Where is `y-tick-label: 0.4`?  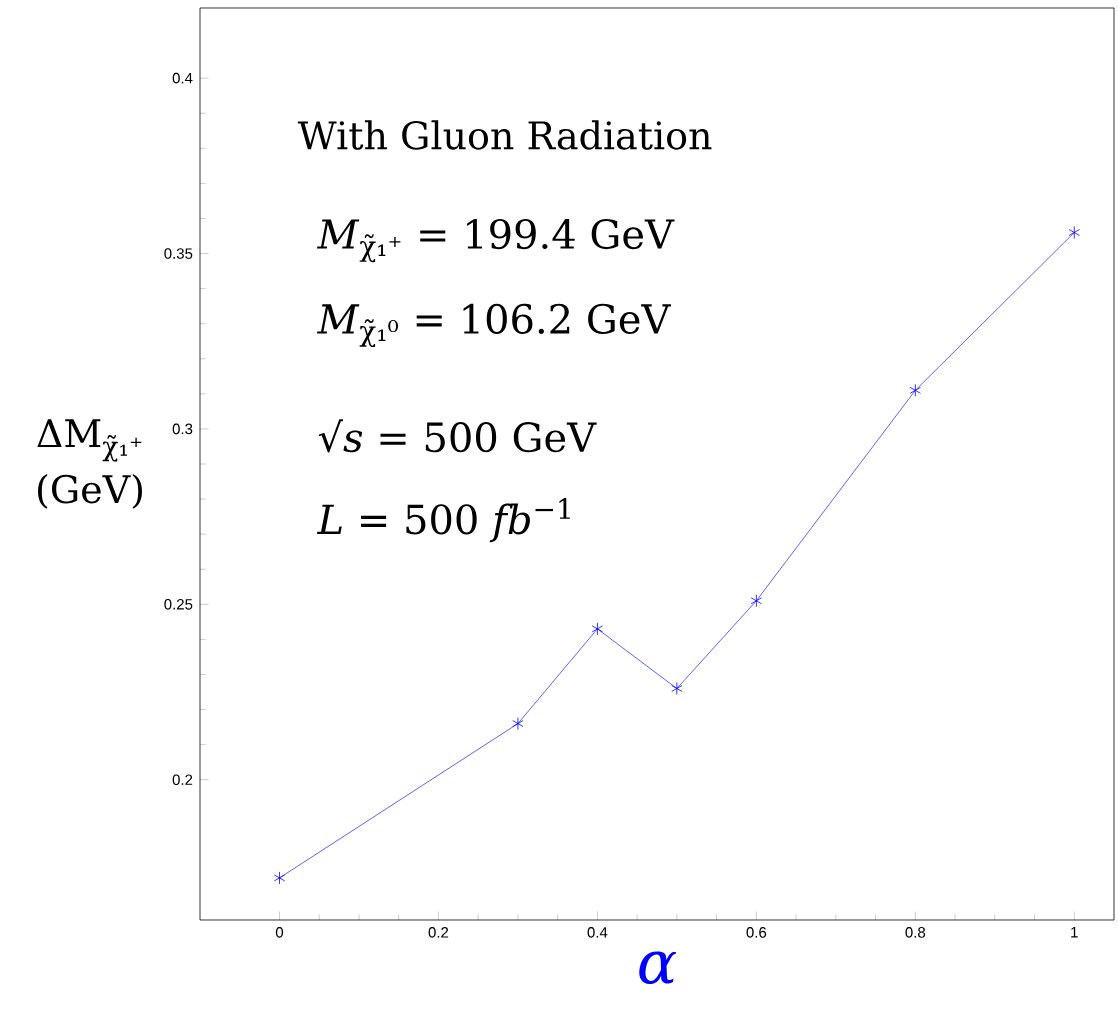
y-tick-label: 0.4 is located at coordinates (182, 78).